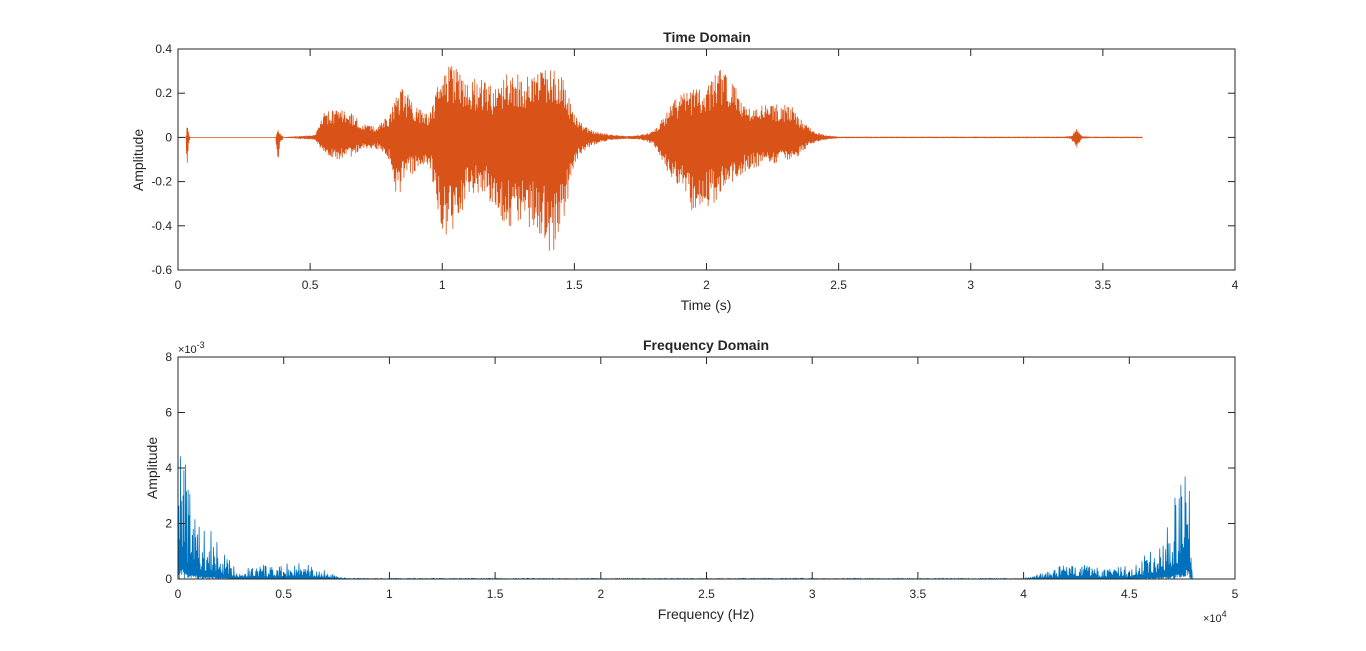 The image size is (1366, 651). Describe the element at coordinates (163, 93) in the screenshot. I see `y-tick-label: 0.2` at that location.